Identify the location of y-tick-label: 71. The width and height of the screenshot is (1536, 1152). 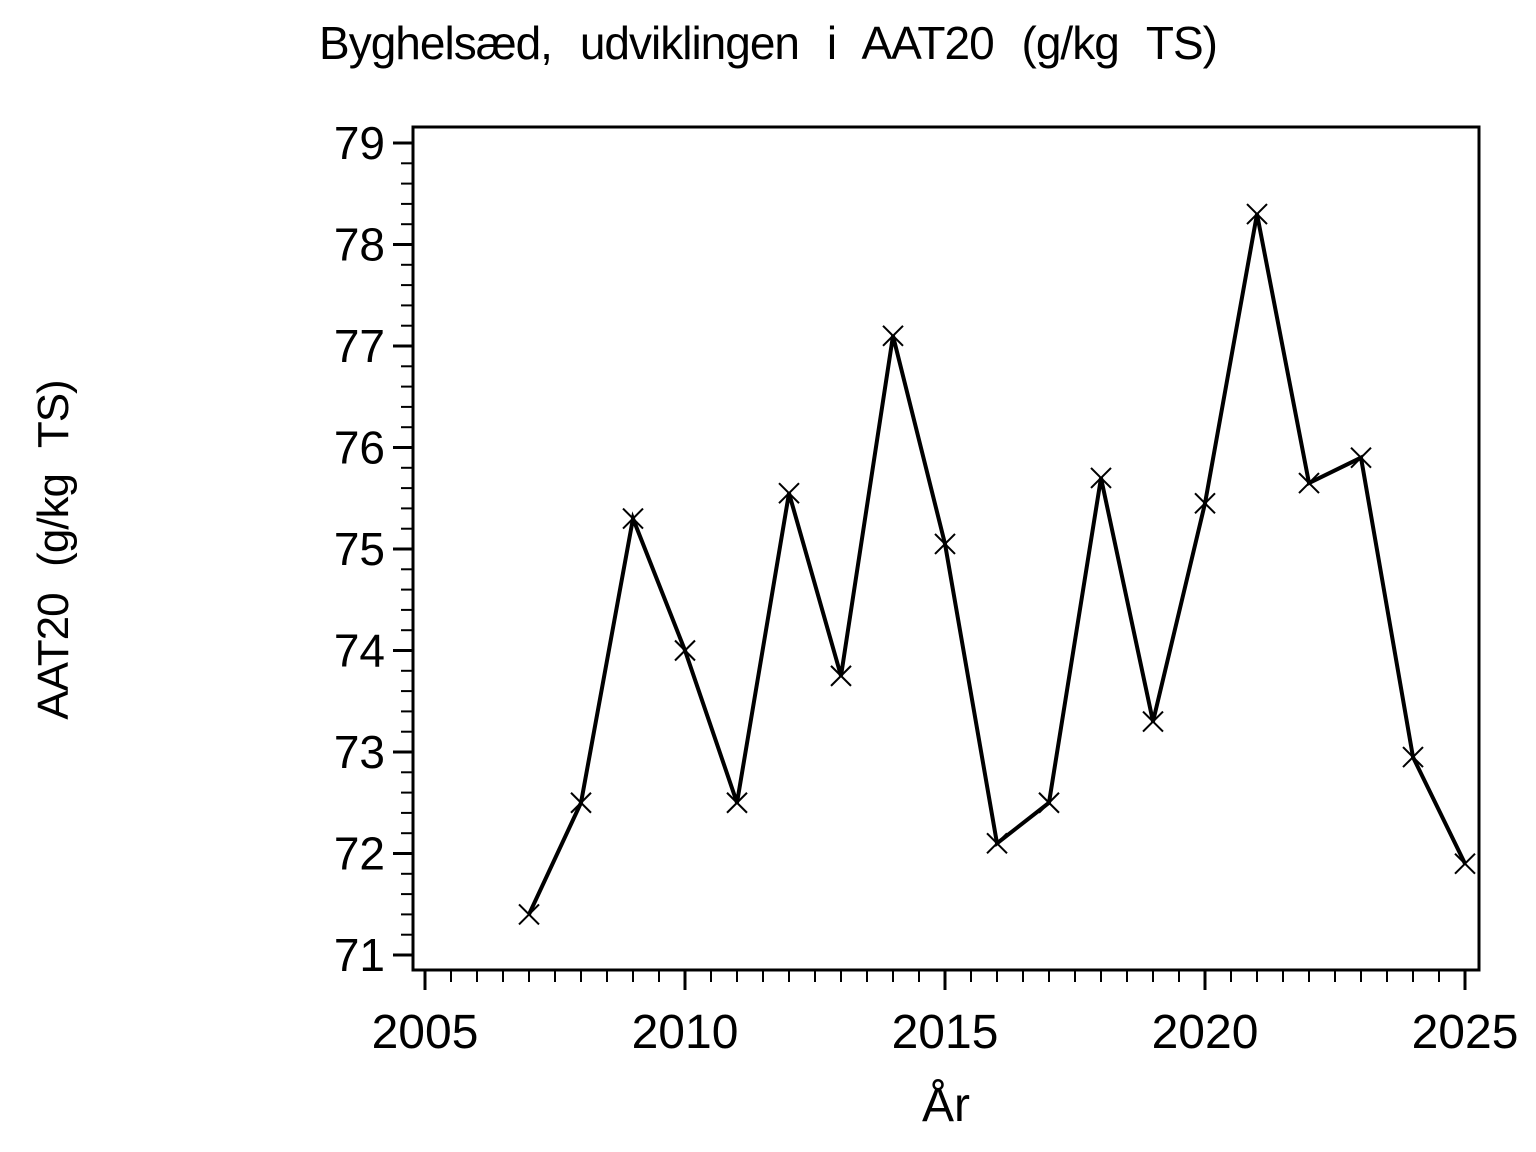
(359, 955).